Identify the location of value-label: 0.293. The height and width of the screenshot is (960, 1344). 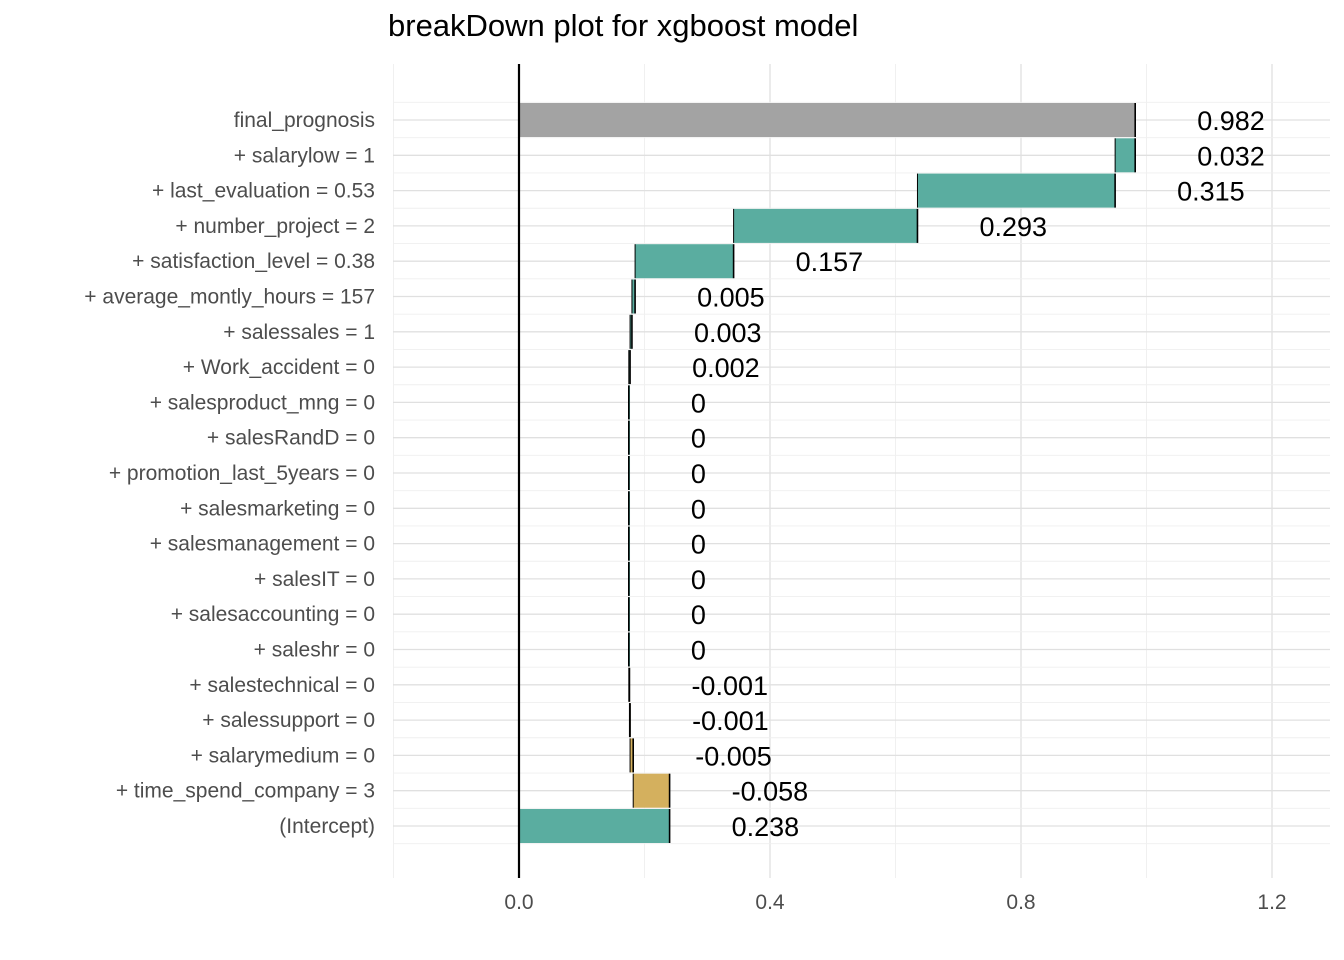
(1013, 227).